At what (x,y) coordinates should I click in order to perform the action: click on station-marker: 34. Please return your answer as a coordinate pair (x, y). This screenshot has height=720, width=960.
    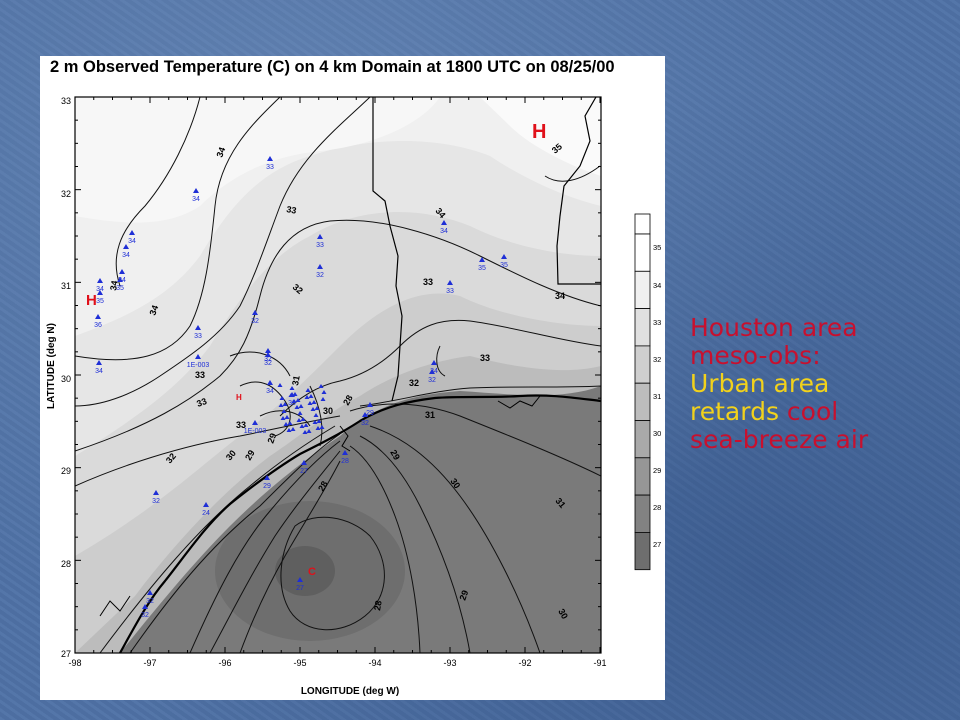
    Looking at the image, I should click on (132, 237).